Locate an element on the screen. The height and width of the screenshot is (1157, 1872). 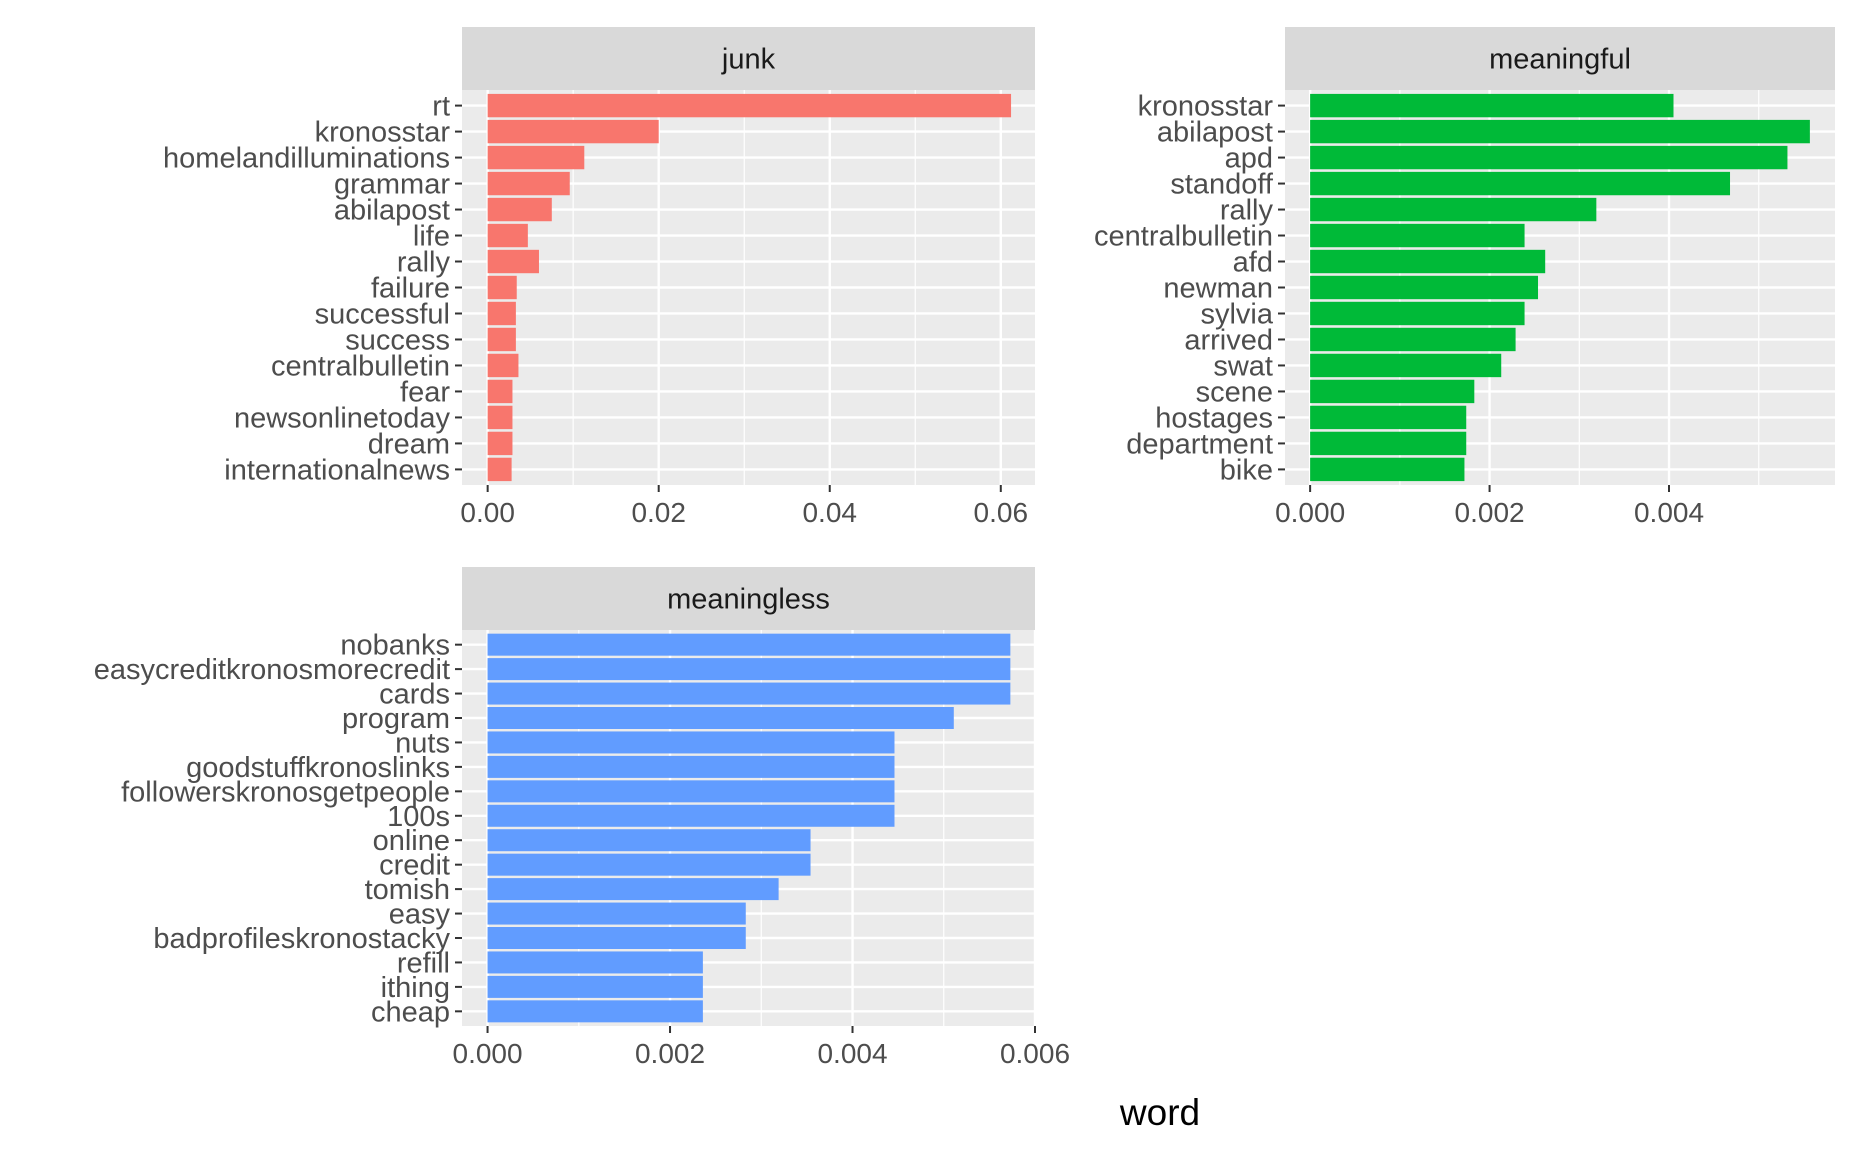
bar-100s is located at coordinates (691, 815).